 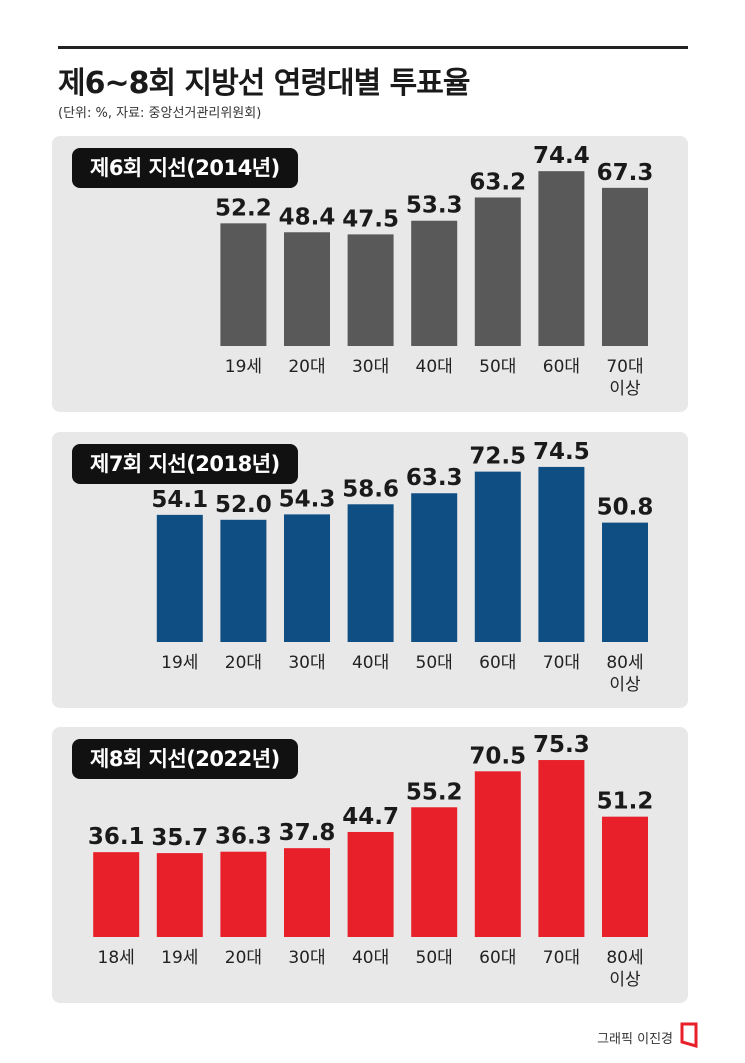 I want to click on top-rule, so click(x=373, y=47).